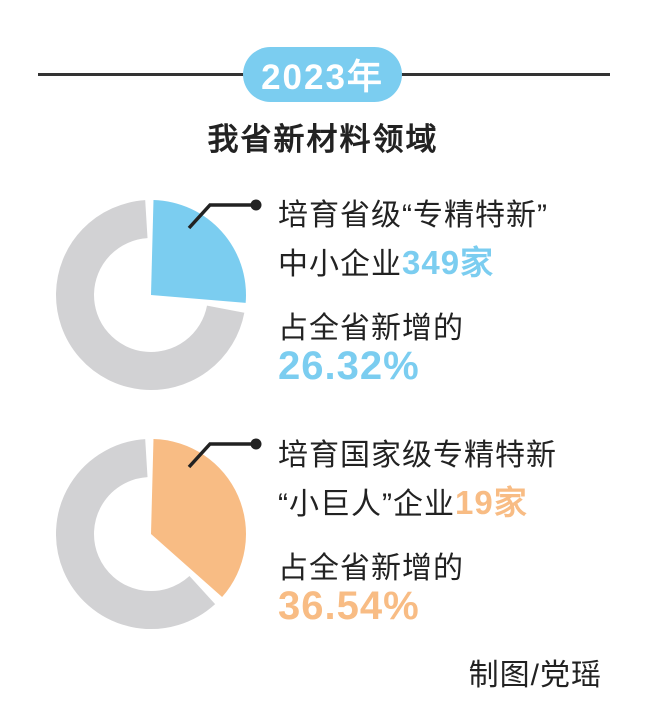 The height and width of the screenshot is (716, 646). I want to click on national-label-line1: 培育国家级专精特新, so click(417, 455).